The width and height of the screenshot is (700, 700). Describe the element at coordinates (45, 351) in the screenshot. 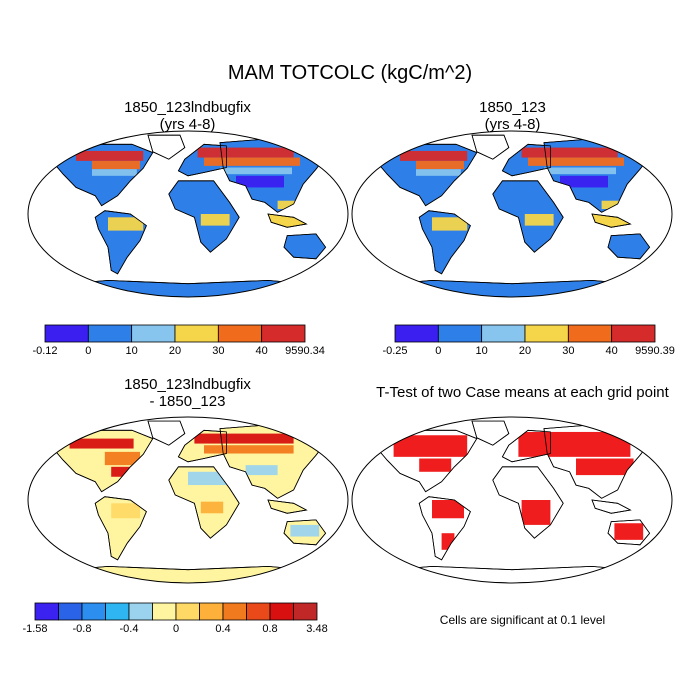

I see `colorbar-tick-label: -0.12` at that location.